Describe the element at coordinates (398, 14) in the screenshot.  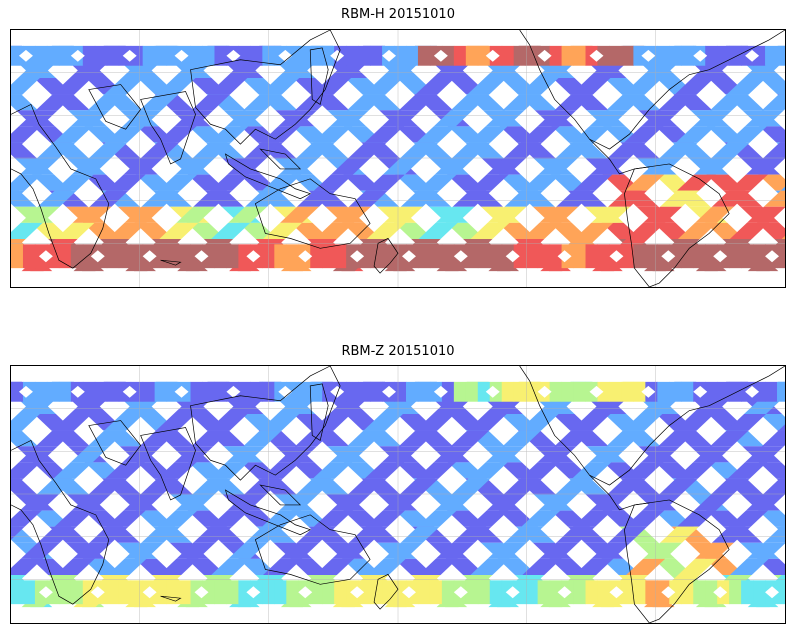
I see `panel-title-1: RBM-H 20151010` at that location.